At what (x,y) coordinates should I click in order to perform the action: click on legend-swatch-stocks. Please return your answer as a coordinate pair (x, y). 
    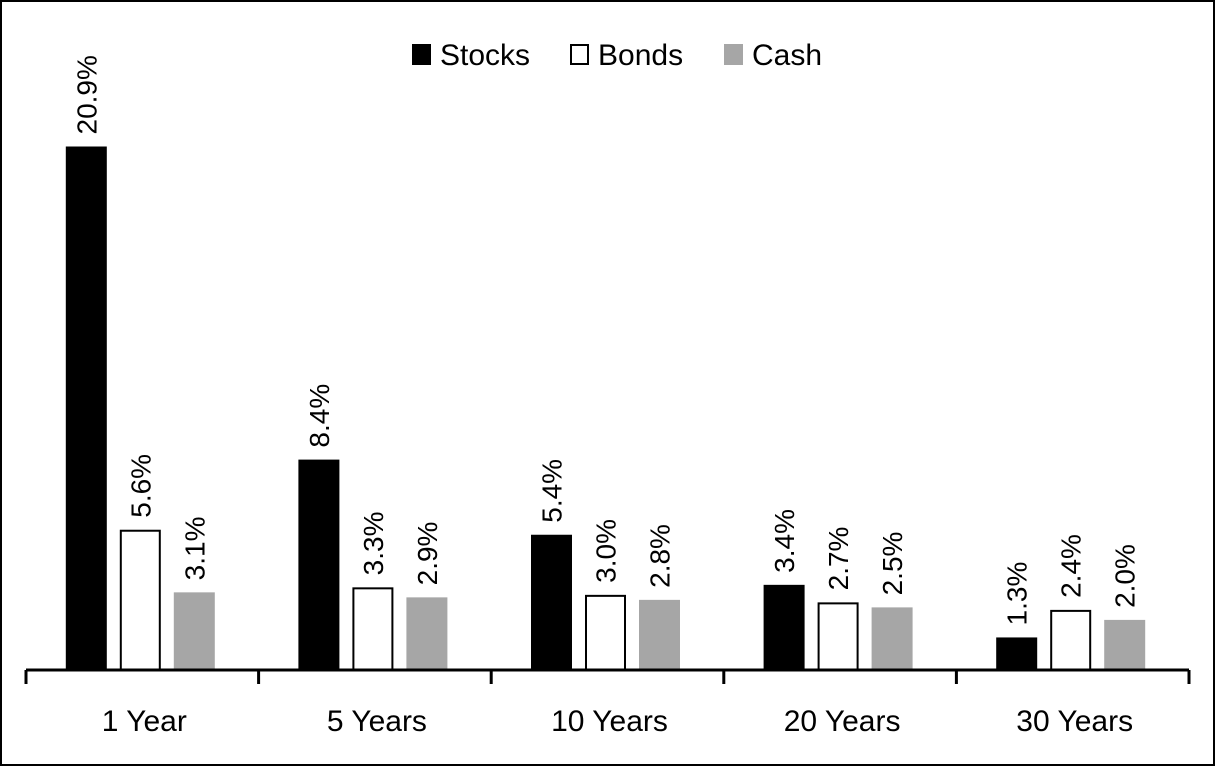
    Looking at the image, I should click on (421, 54).